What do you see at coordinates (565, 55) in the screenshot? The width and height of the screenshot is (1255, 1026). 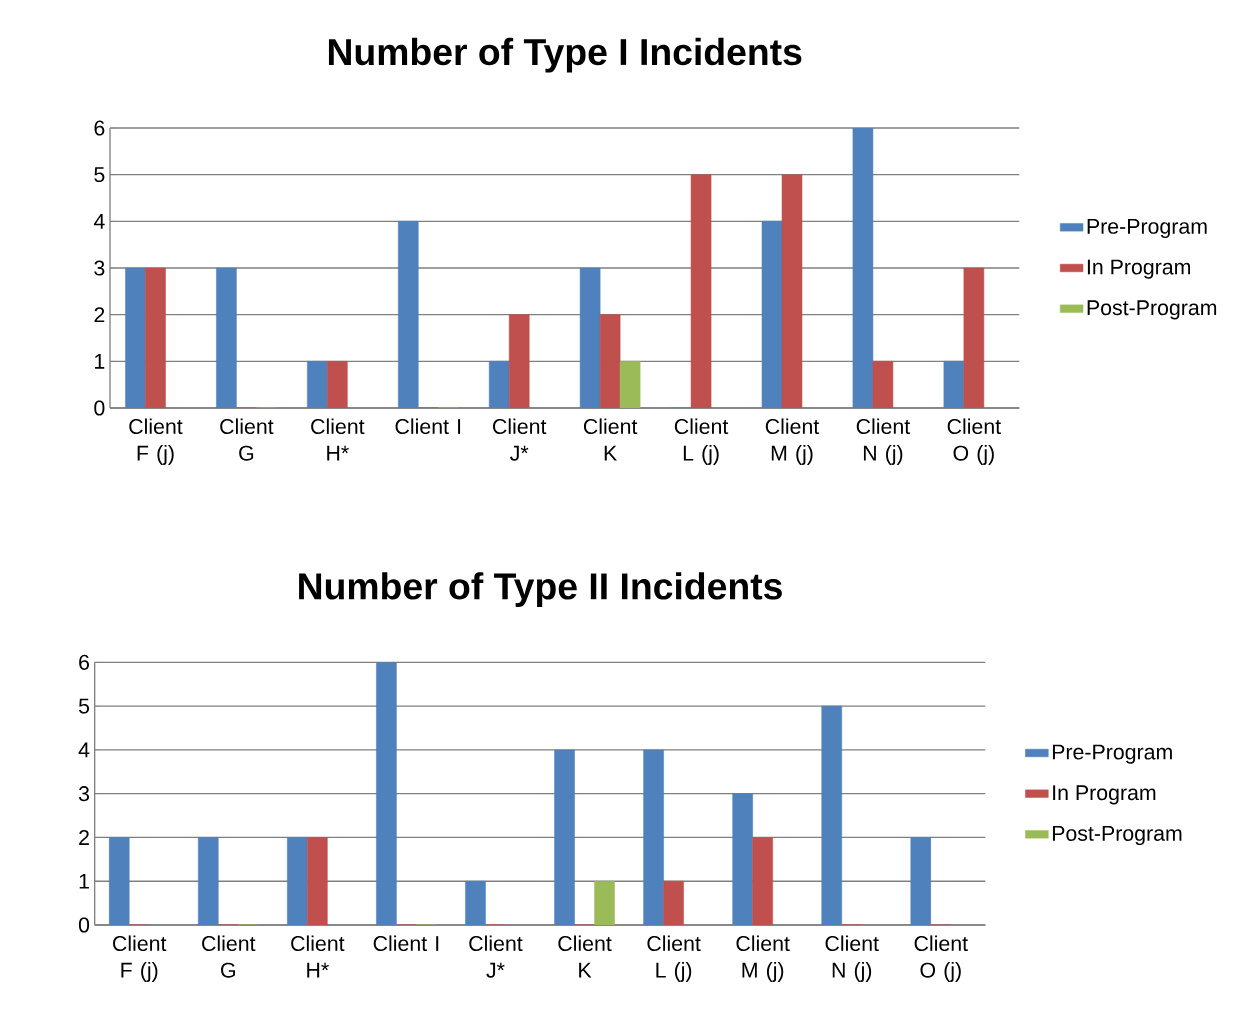 I see `chart-title: Number of Type I Incidents` at bounding box center [565, 55].